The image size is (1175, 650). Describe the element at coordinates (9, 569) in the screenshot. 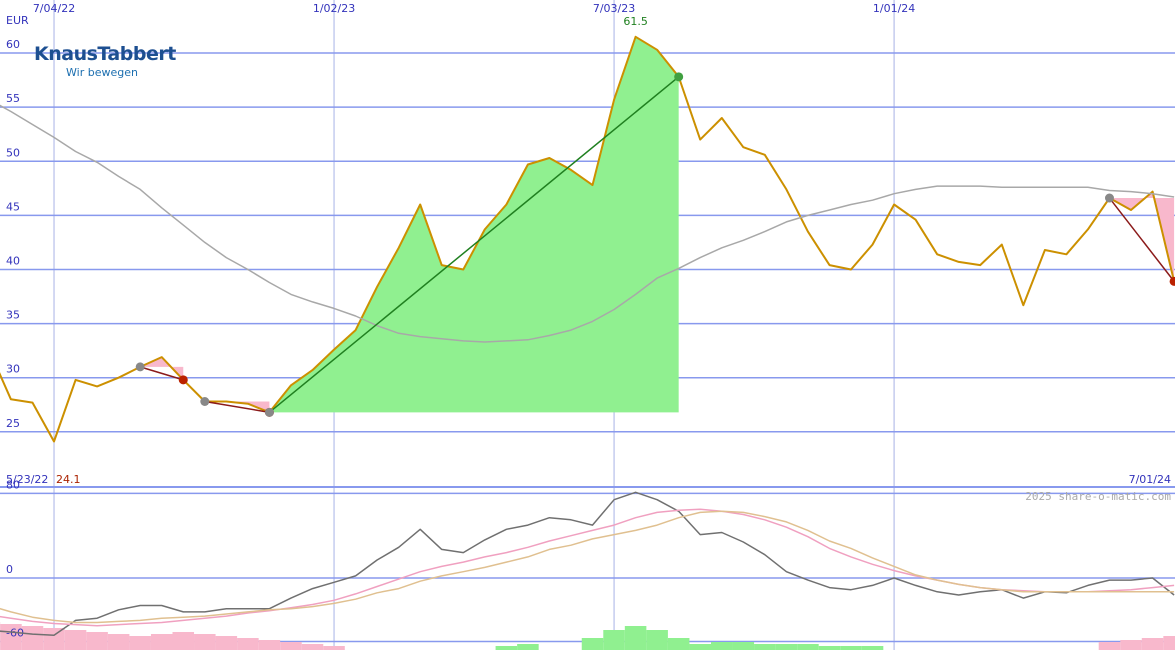

I see `y-tick-label: 0` at that location.